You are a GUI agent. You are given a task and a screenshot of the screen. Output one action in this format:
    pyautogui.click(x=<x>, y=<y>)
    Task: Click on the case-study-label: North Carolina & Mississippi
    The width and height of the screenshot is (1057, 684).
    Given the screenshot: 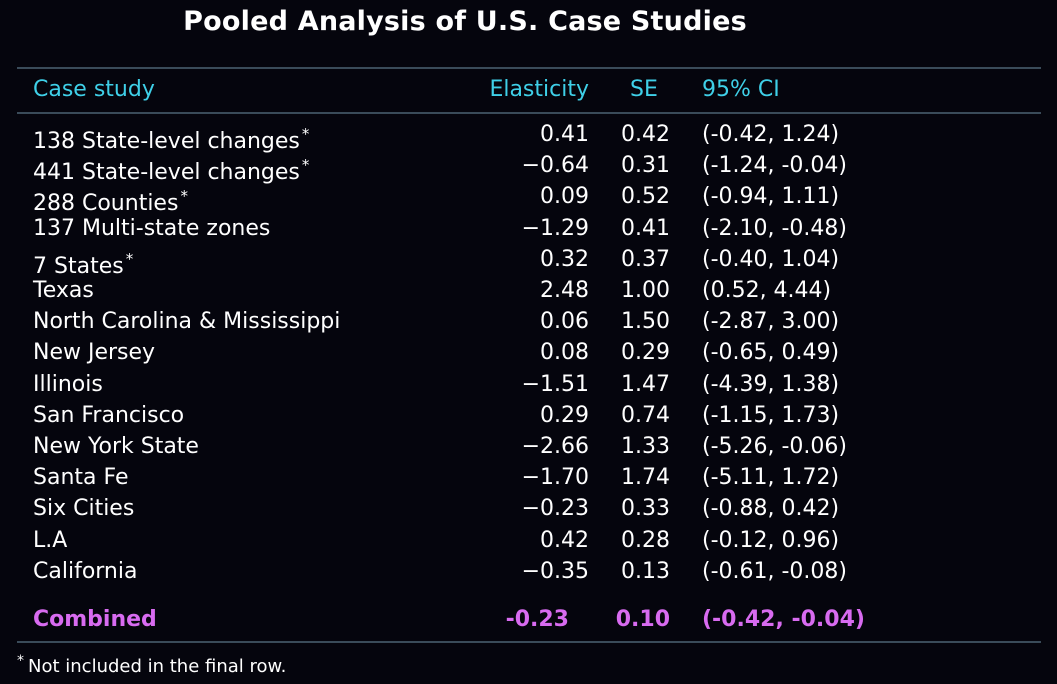 What is the action you would take?
    pyautogui.click(x=187, y=322)
    